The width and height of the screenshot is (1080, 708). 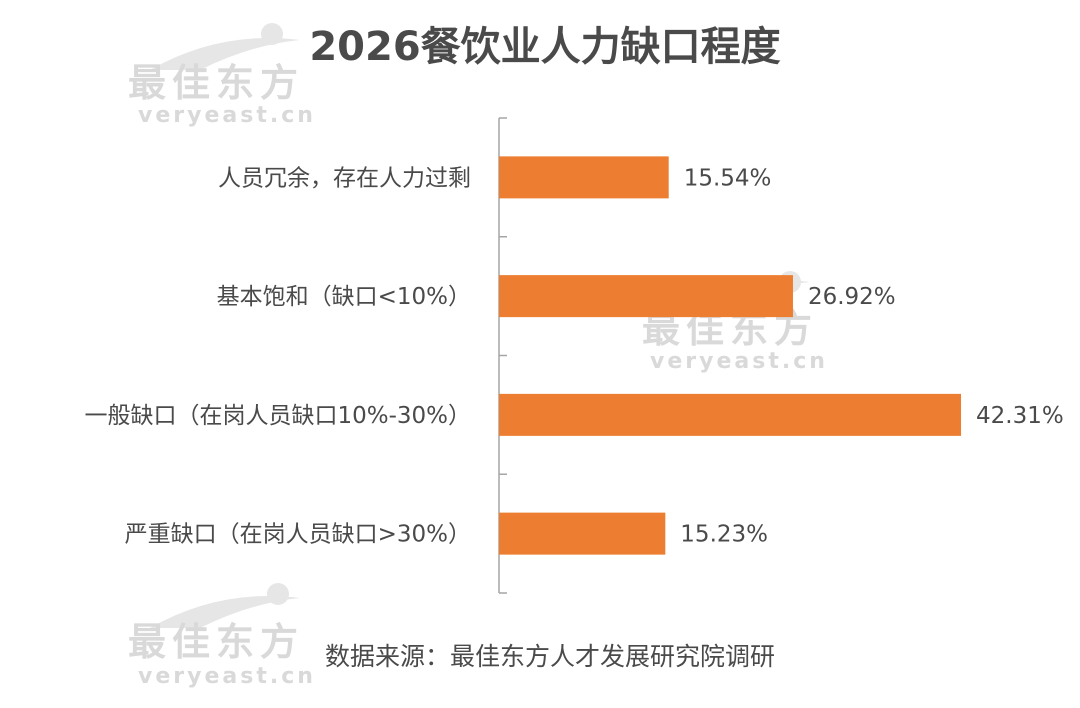 I want to click on watermark-bottom-left: 最佳东方 veryeast.cn, so click(x=222, y=636).